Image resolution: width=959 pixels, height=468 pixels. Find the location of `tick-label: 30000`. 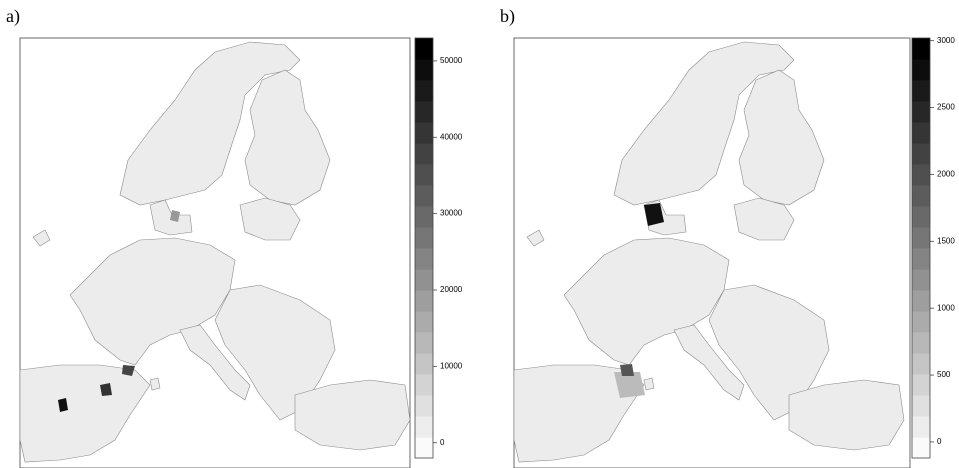

tick-label: 30000 is located at coordinates (451, 213).